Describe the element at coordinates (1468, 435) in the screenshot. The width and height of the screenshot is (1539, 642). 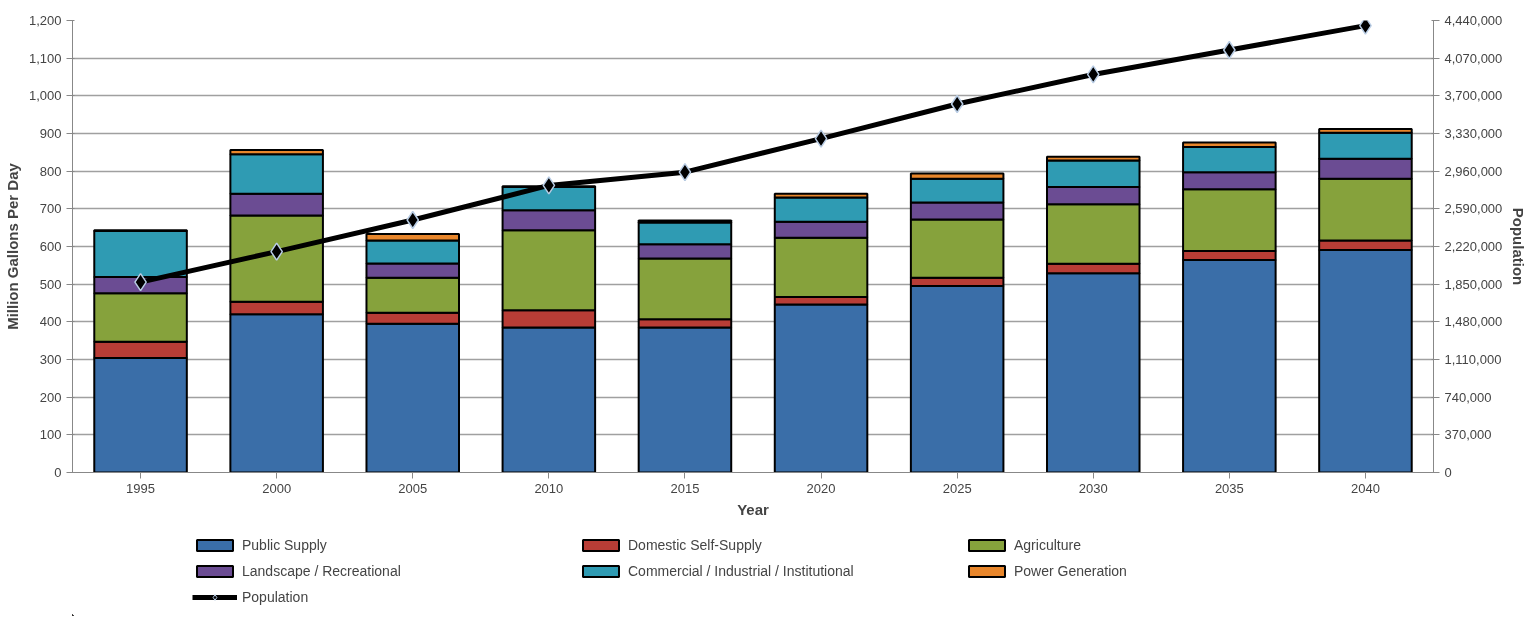
I see `y2-tick-label: 370,000` at that location.